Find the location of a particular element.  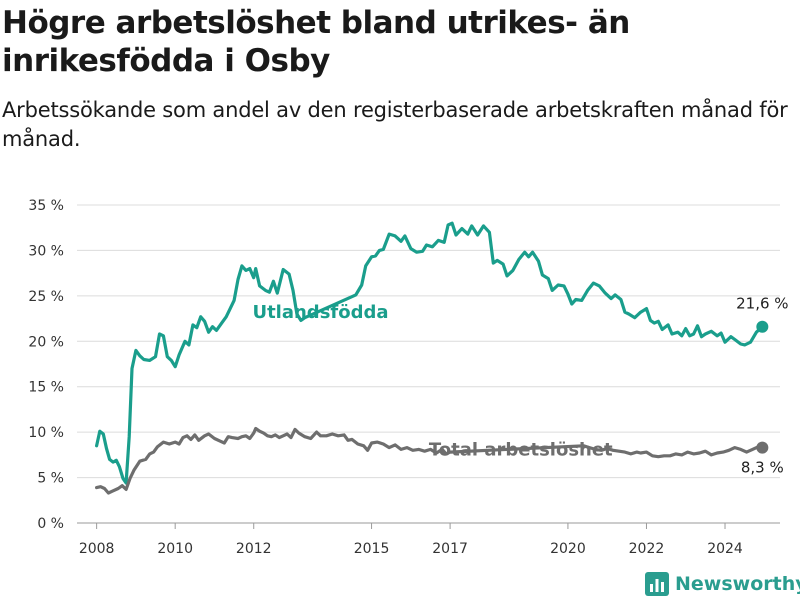

y-tick-label: 5 % is located at coordinates (50, 479).